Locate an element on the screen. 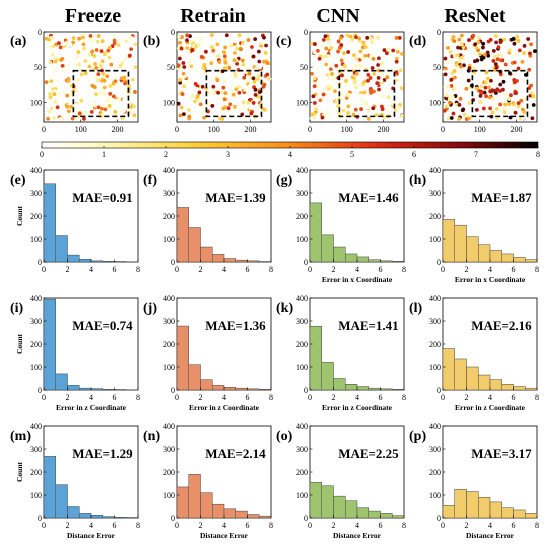 The height and width of the screenshot is (554, 550). mae-annotation: MAE=2.14 is located at coordinates (235, 453).